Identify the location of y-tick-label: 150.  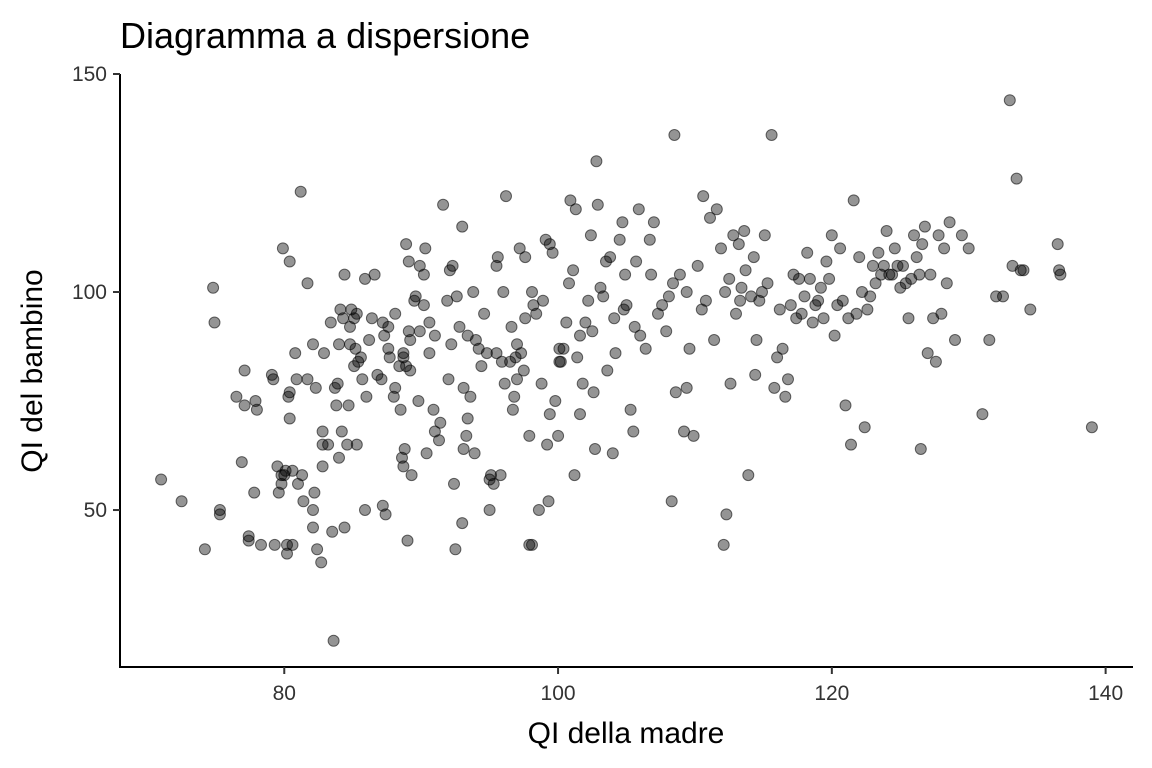
(89, 74).